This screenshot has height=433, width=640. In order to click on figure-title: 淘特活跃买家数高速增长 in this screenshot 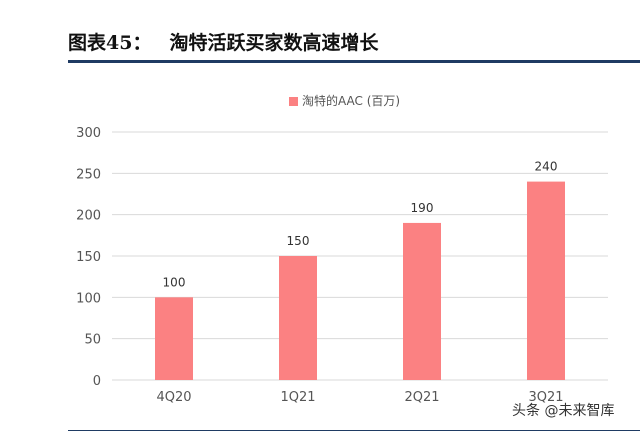, I will do `click(274, 43)`.